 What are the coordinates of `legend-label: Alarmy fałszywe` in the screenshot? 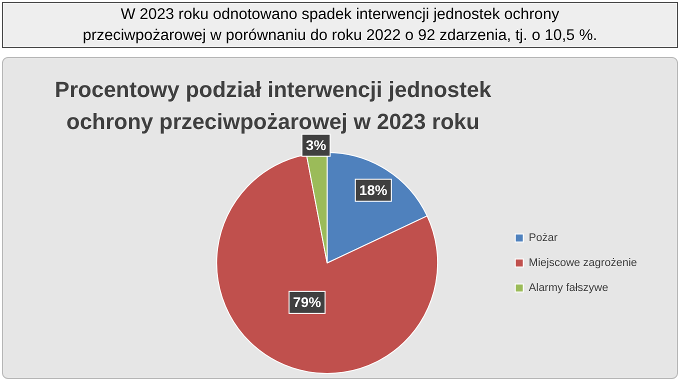 It's located at (568, 288).